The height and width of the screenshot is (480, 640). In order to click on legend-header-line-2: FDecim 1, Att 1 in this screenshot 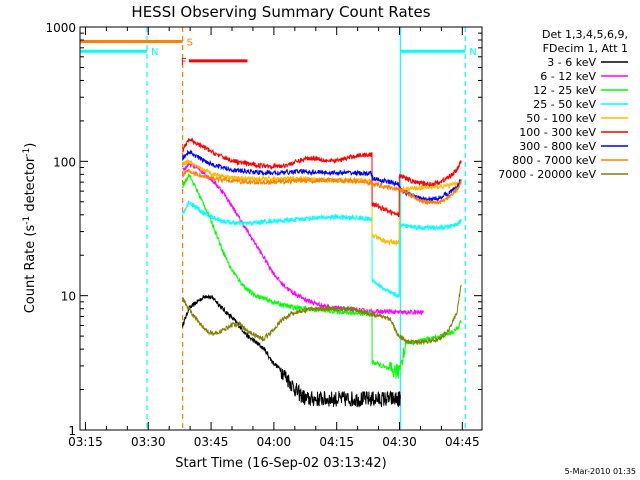, I will do `click(585, 48)`.